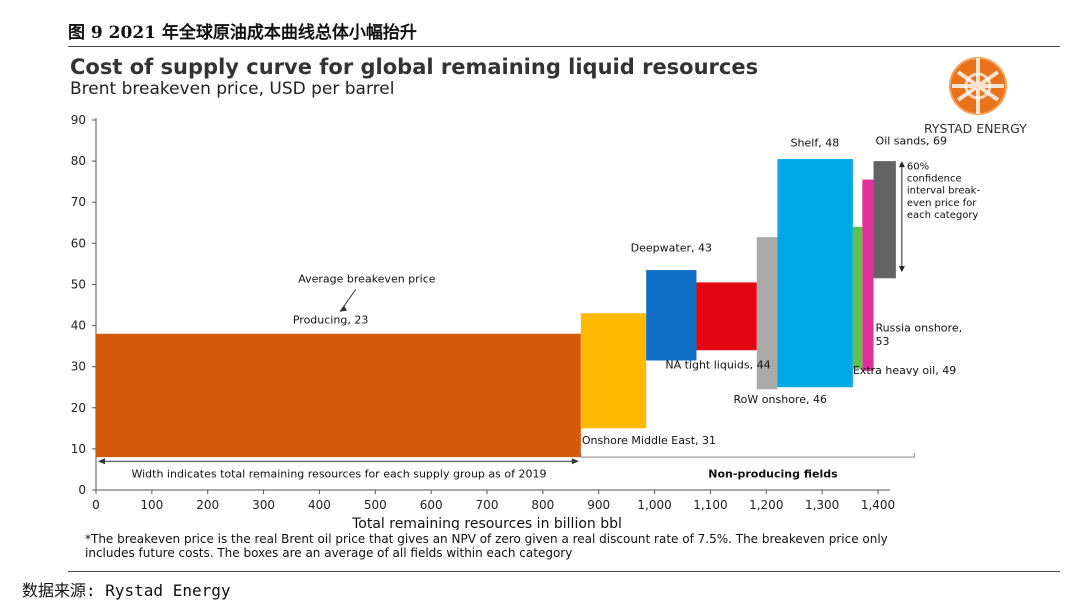 This screenshot has width=1080, height=609. What do you see at coordinates (919, 328) in the screenshot?
I see `box-label: Russia onshore,` at bounding box center [919, 328].